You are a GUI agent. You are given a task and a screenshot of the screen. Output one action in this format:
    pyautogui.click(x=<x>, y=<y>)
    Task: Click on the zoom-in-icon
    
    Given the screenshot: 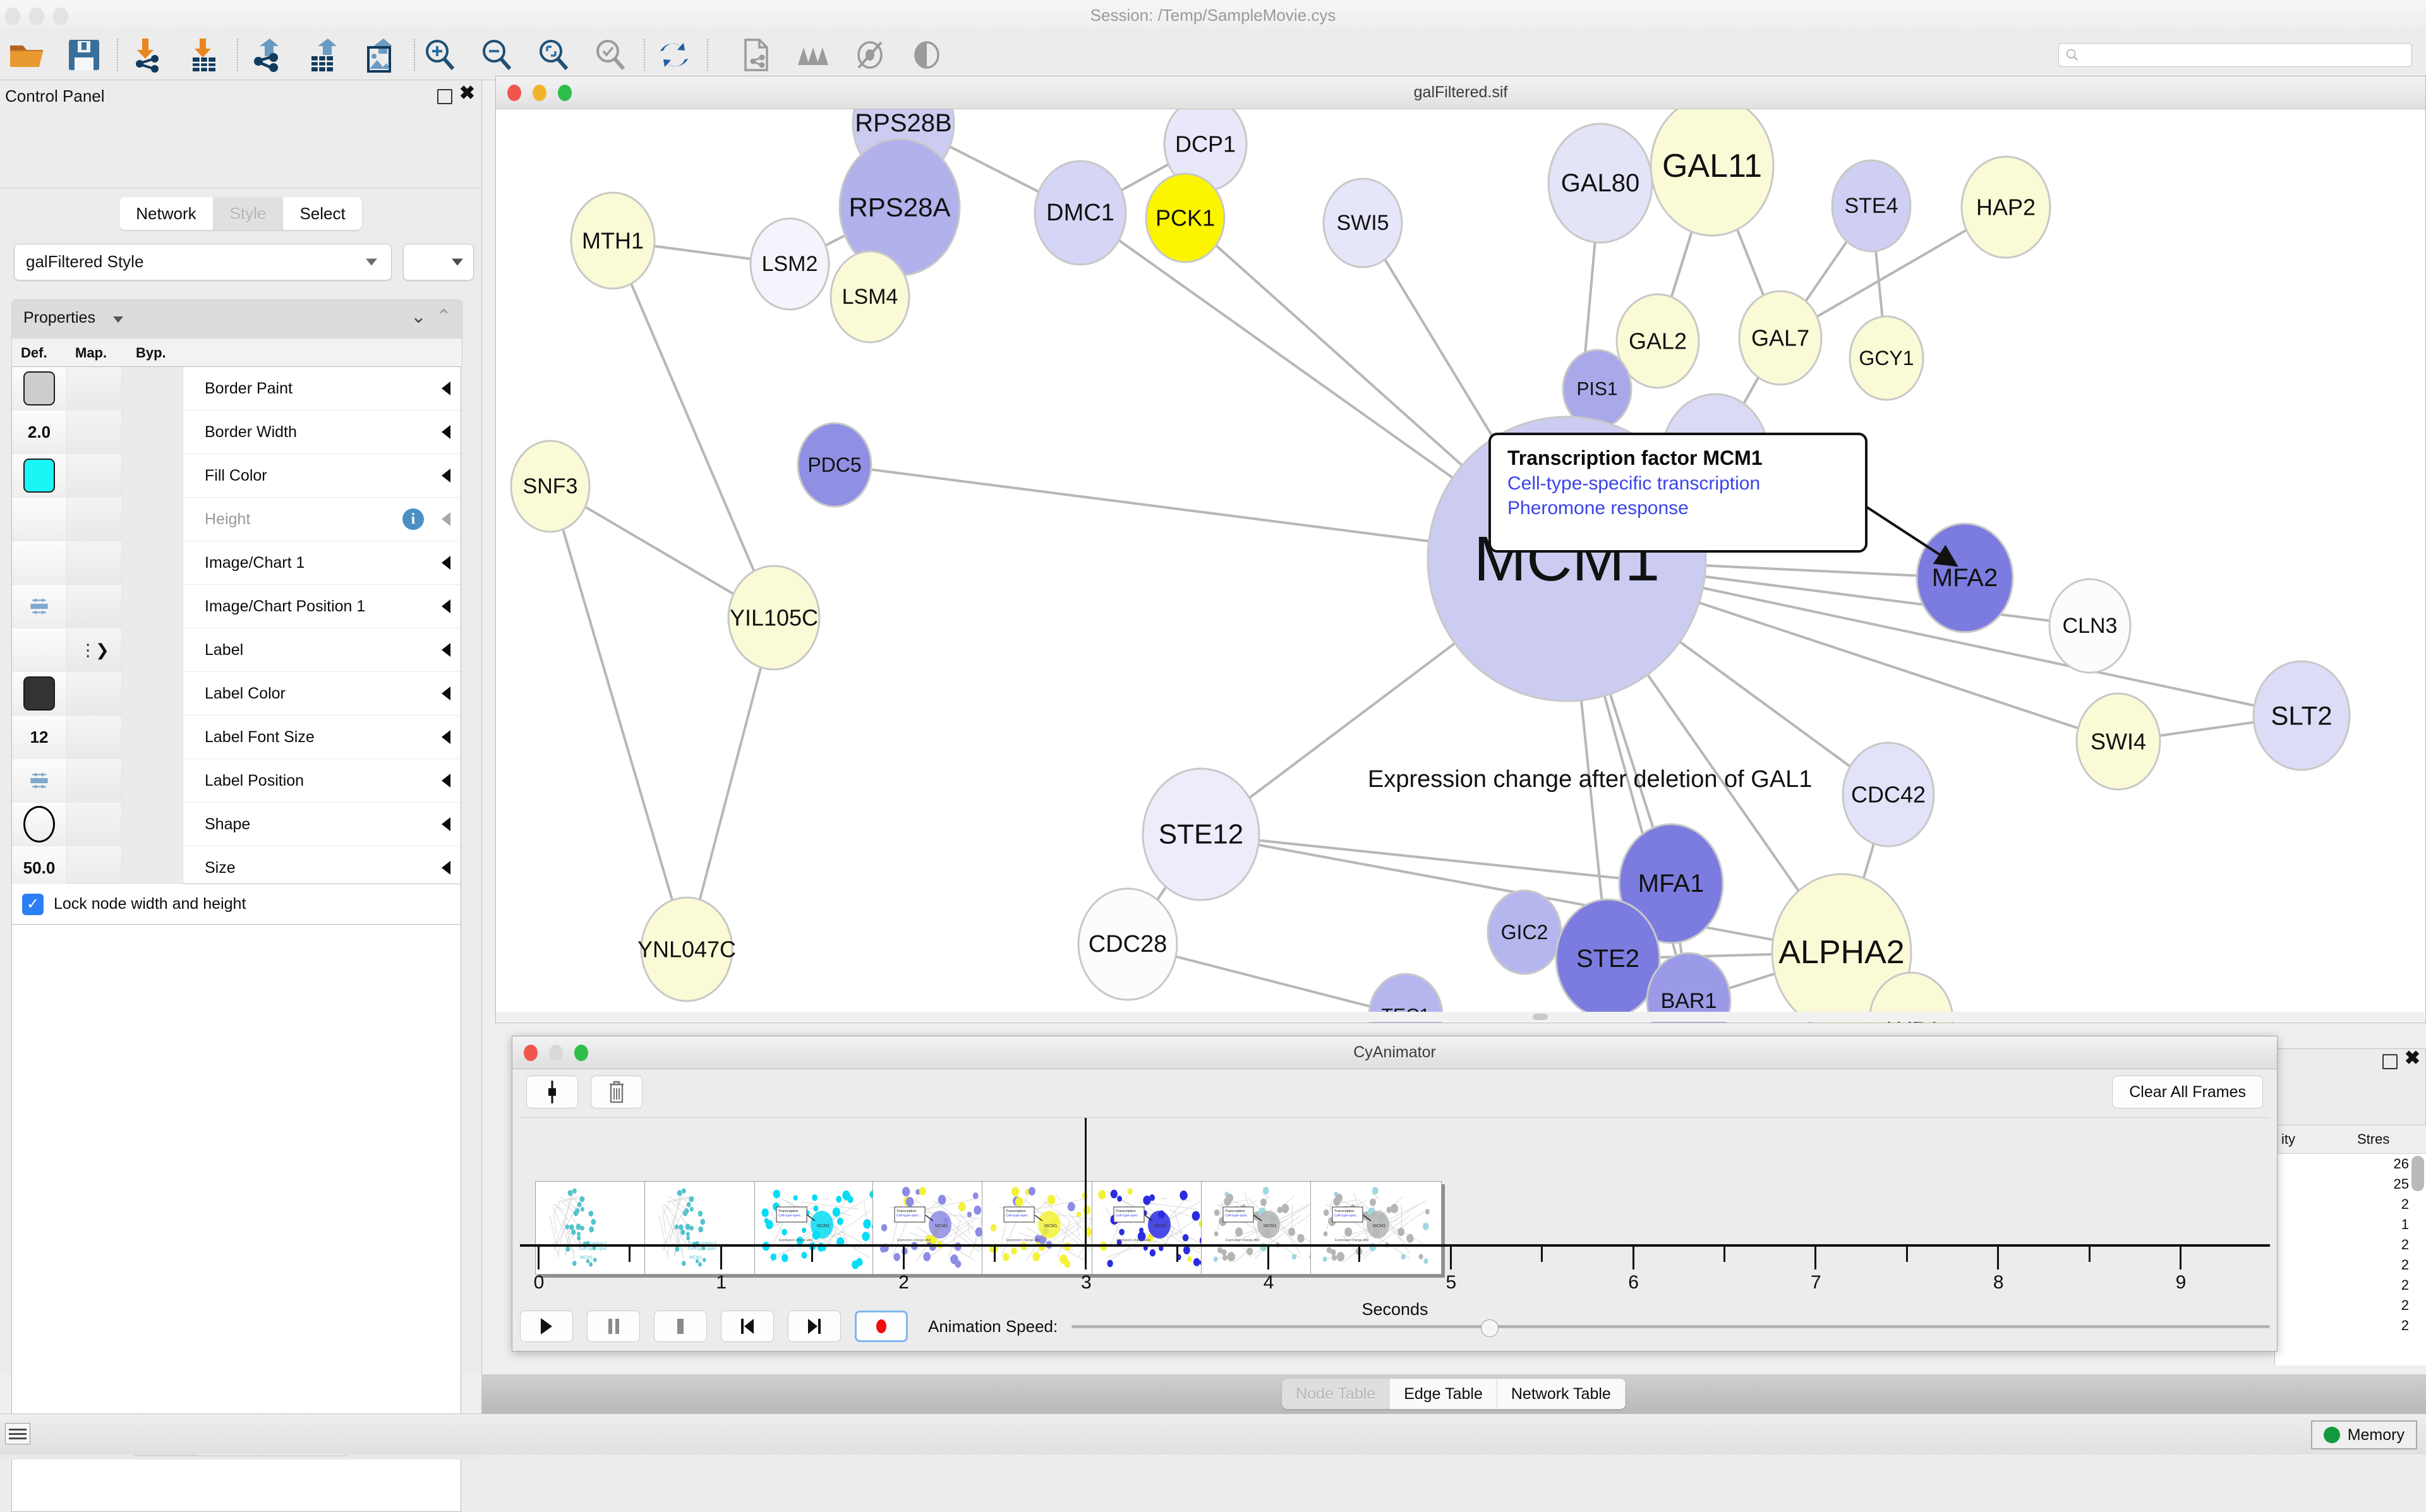 What is the action you would take?
    pyautogui.click(x=440, y=55)
    